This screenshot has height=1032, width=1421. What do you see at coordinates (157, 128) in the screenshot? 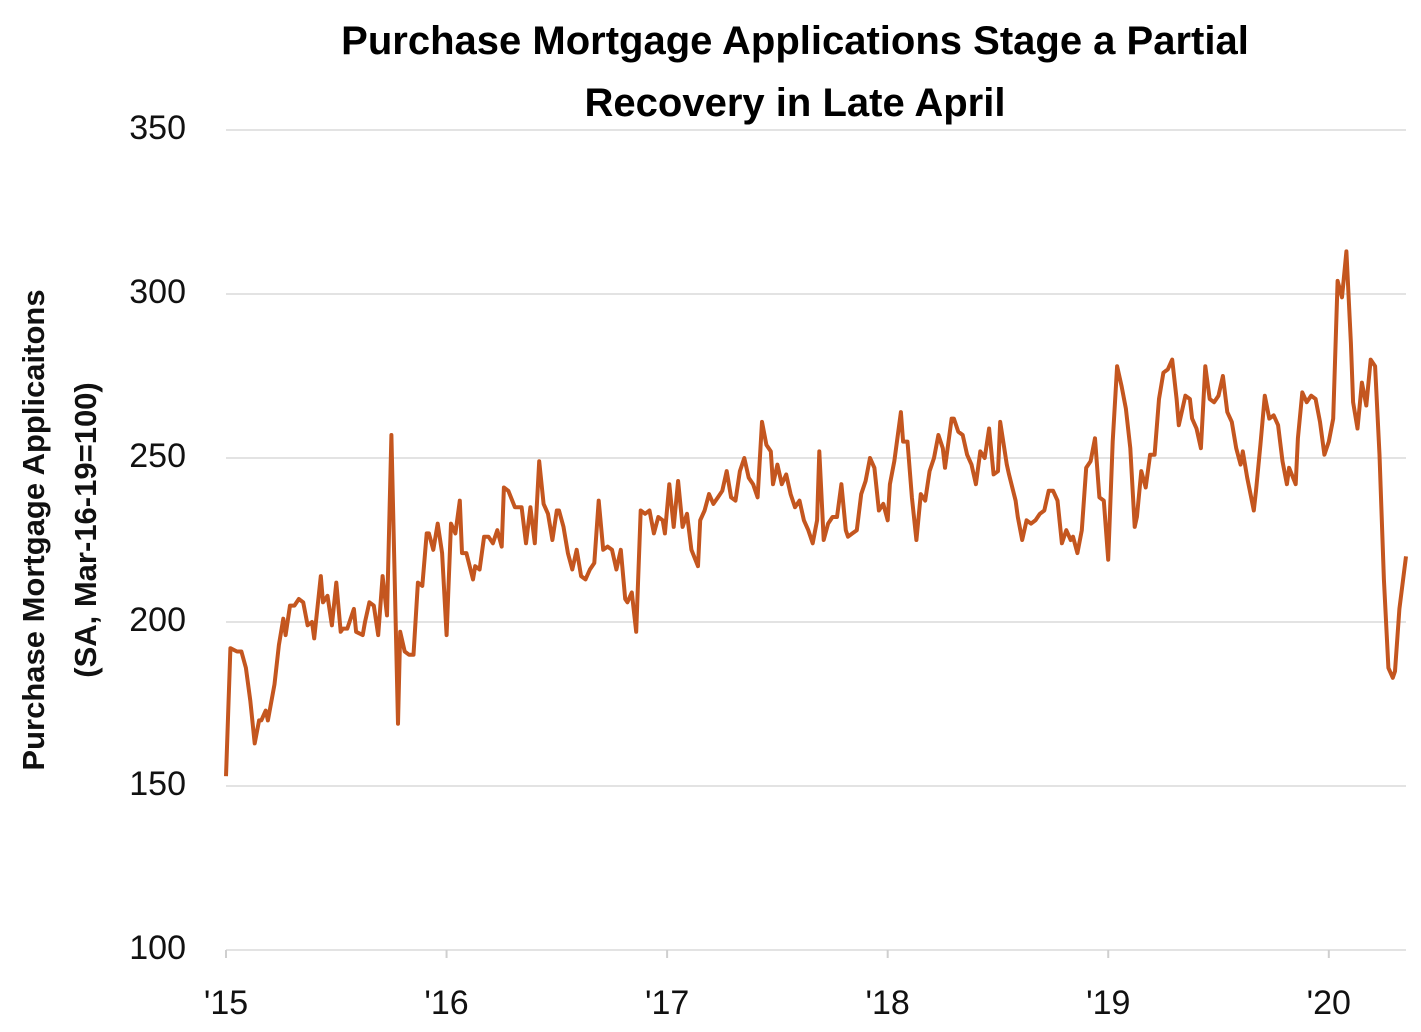
I see `y-tick-label: 350` at bounding box center [157, 128].